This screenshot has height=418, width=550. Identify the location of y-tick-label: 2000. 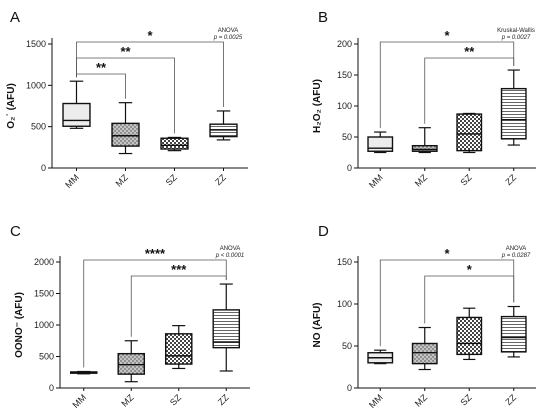
(44, 262).